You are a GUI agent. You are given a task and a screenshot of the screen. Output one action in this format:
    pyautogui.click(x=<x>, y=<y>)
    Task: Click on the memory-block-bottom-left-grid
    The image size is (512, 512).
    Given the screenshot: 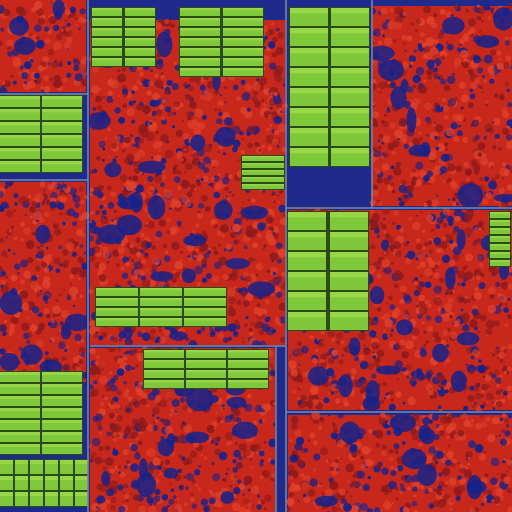 What is the action you would take?
    pyautogui.click(x=44, y=483)
    